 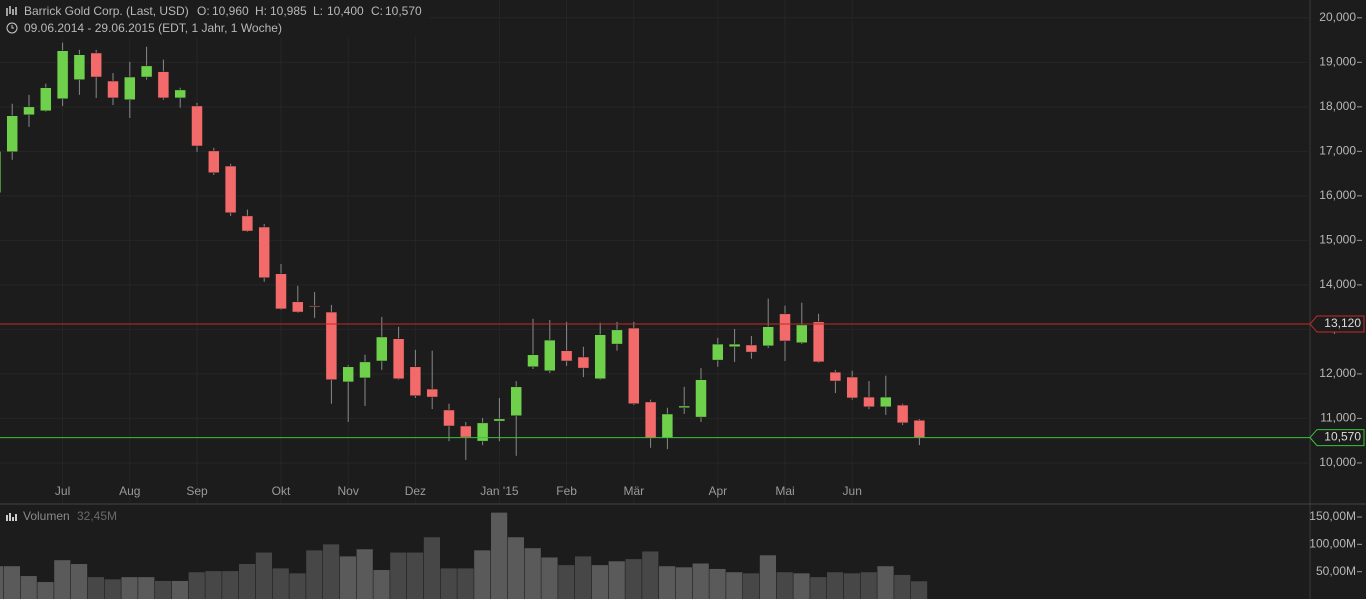 I want to click on clock-icon, so click(x=12, y=28).